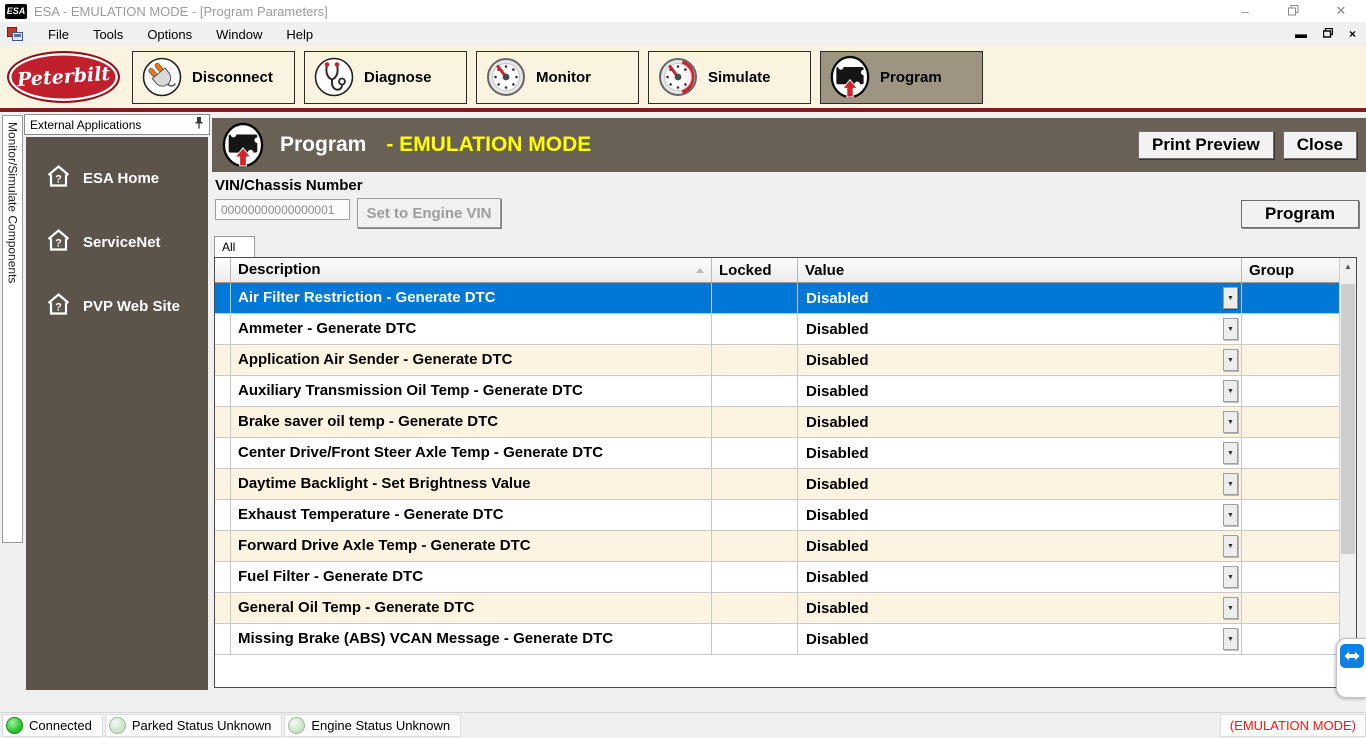 The height and width of the screenshot is (738, 1366). Describe the element at coordinates (16, 11) in the screenshot. I see `app-icon: ESA` at that location.